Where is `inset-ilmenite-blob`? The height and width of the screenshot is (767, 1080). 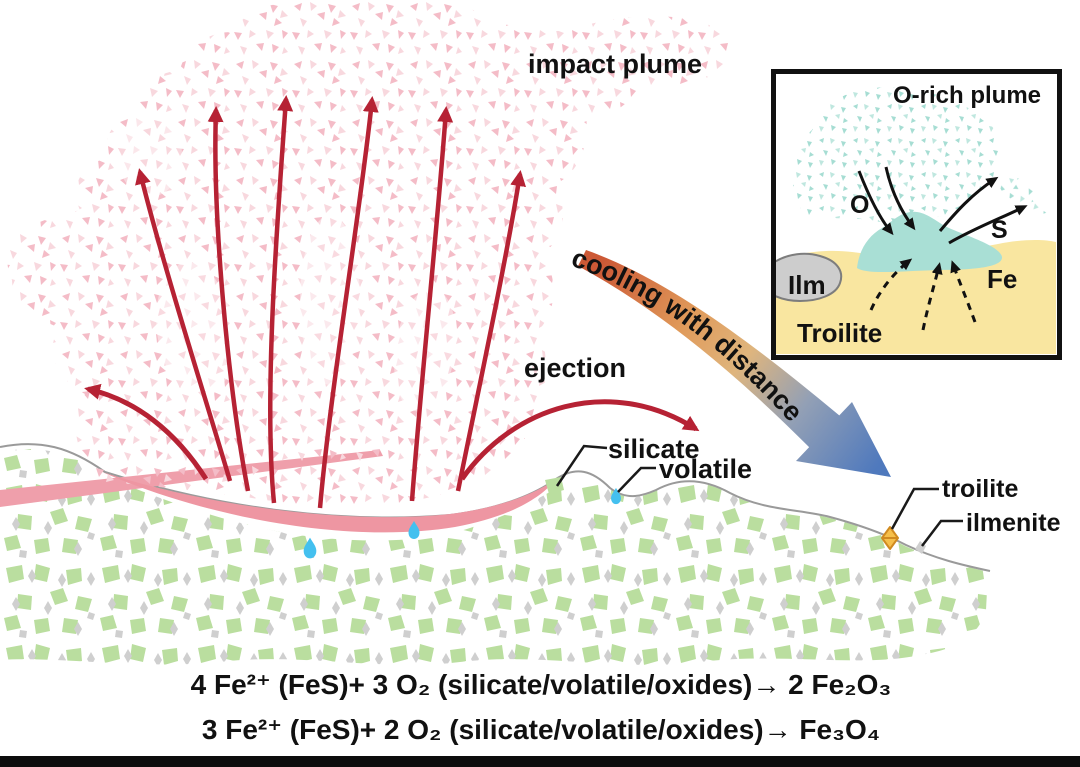 inset-ilmenite-blob is located at coordinates (809, 277).